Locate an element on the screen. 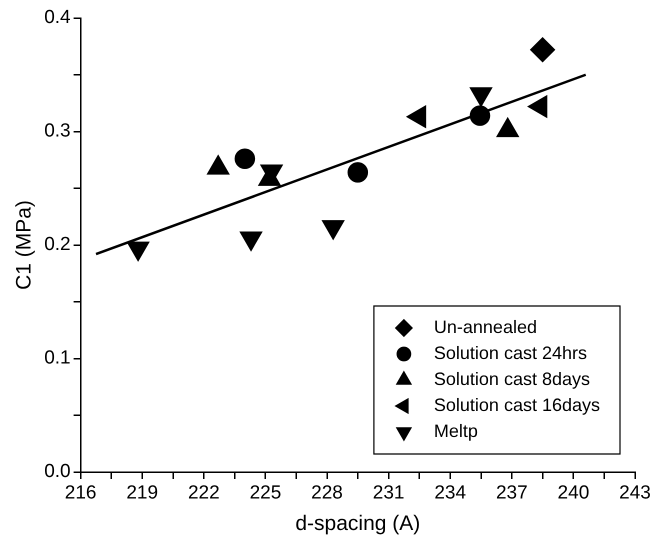 The width and height of the screenshot is (657, 547). y-tick-label: 0.2 is located at coordinates (57, 245).